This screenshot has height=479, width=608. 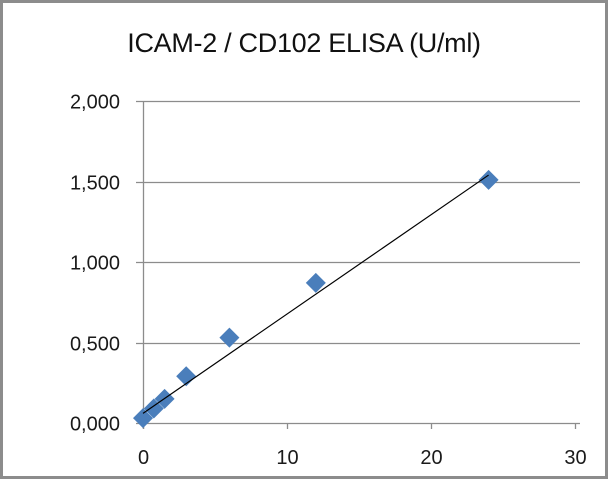 What do you see at coordinates (362, 458) in the screenshot?
I see `x-axis-labels: 0 10 20 30` at bounding box center [362, 458].